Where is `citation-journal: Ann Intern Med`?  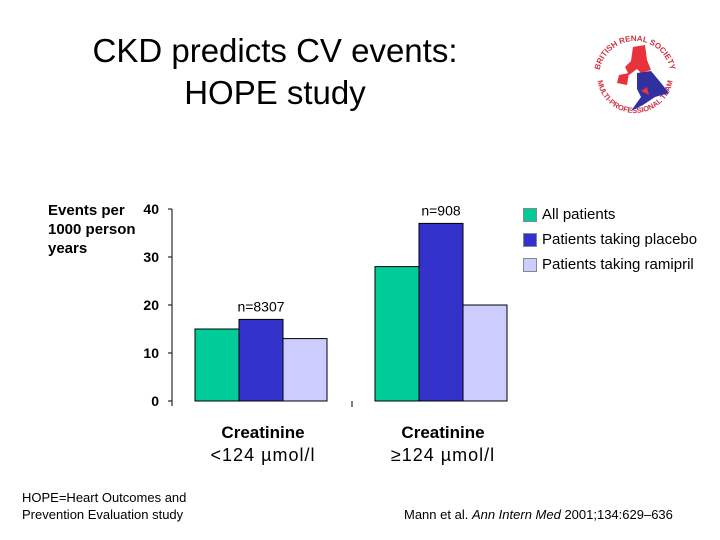
citation-journal: Ann Intern Med is located at coordinates (516, 514).